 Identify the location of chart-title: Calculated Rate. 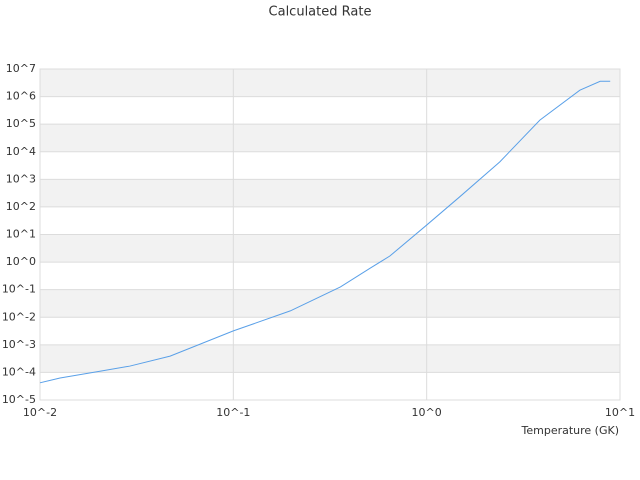
(320, 12).